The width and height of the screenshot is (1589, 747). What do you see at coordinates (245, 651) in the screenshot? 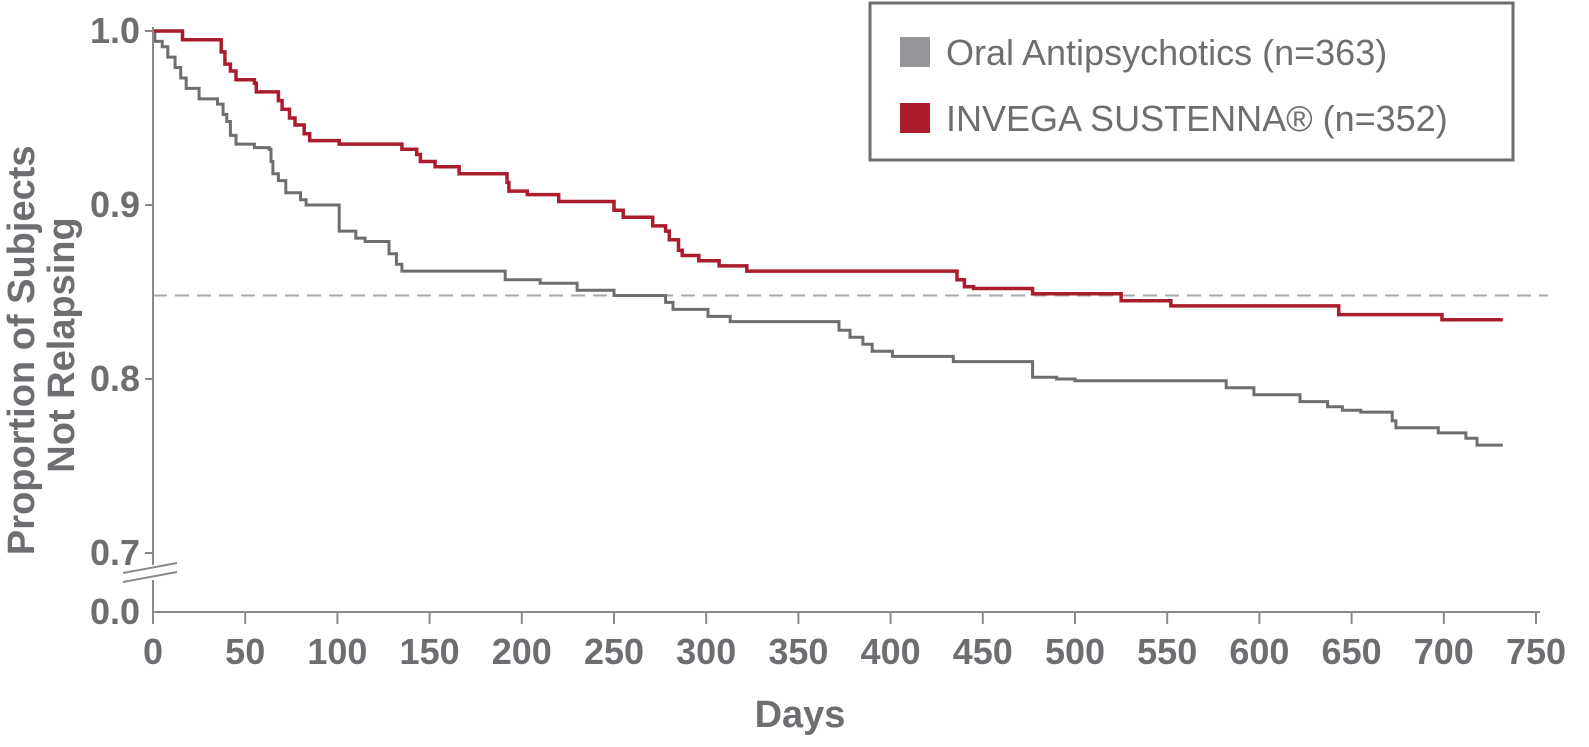
I see `x-tick-label: 50` at bounding box center [245, 651].